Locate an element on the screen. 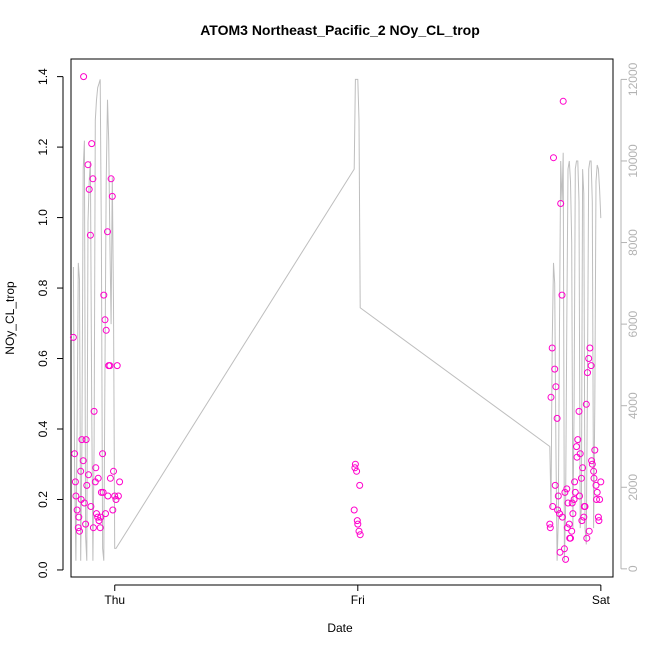 The height and width of the screenshot is (650, 650). y2-tick-label: 10000 is located at coordinates (633, 161).